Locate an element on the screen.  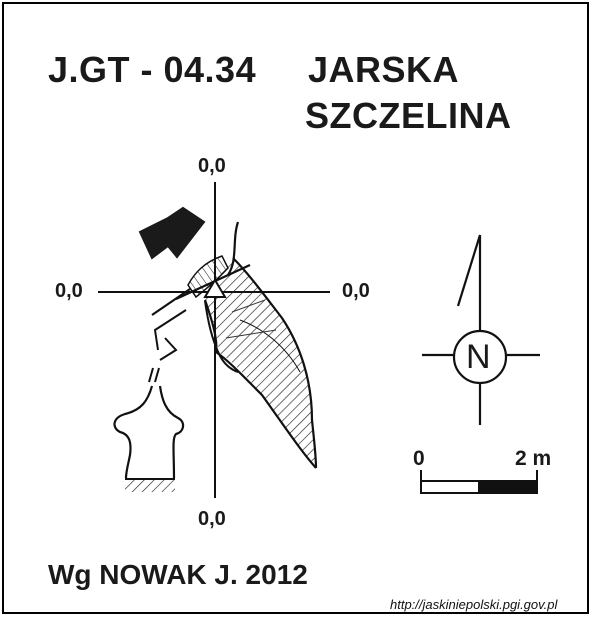
coordinate-bottom-label: 0,0 is located at coordinates (212, 519).